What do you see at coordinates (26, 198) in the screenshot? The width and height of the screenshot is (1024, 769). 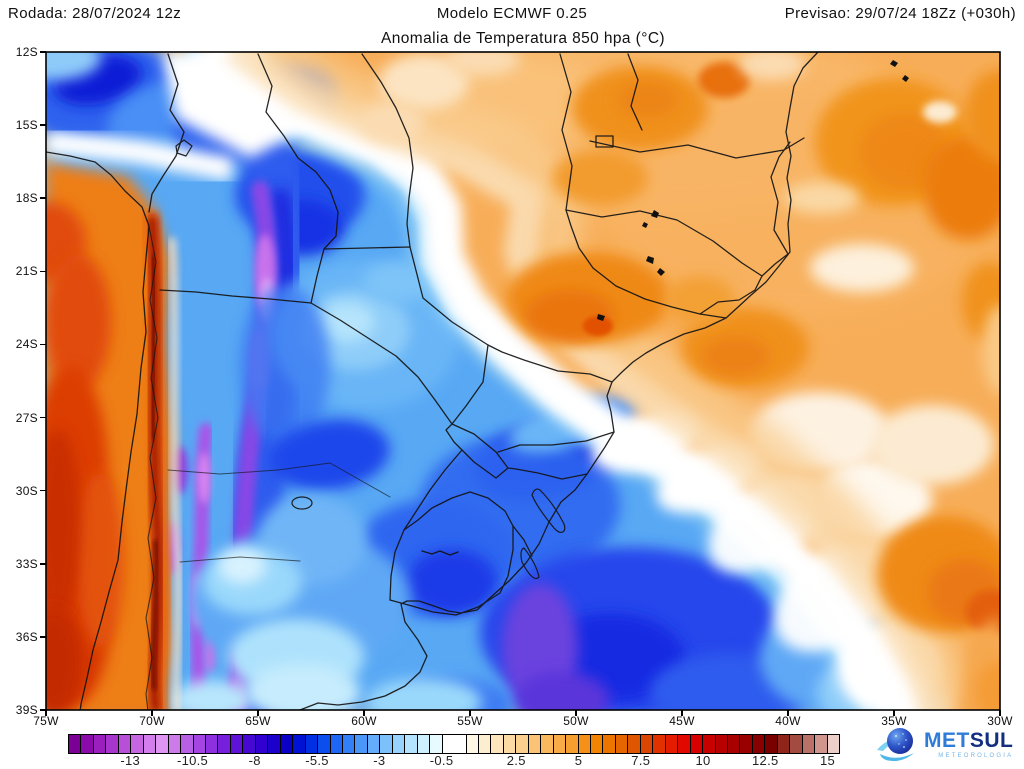 I see `lat-label: 18S` at bounding box center [26, 198].